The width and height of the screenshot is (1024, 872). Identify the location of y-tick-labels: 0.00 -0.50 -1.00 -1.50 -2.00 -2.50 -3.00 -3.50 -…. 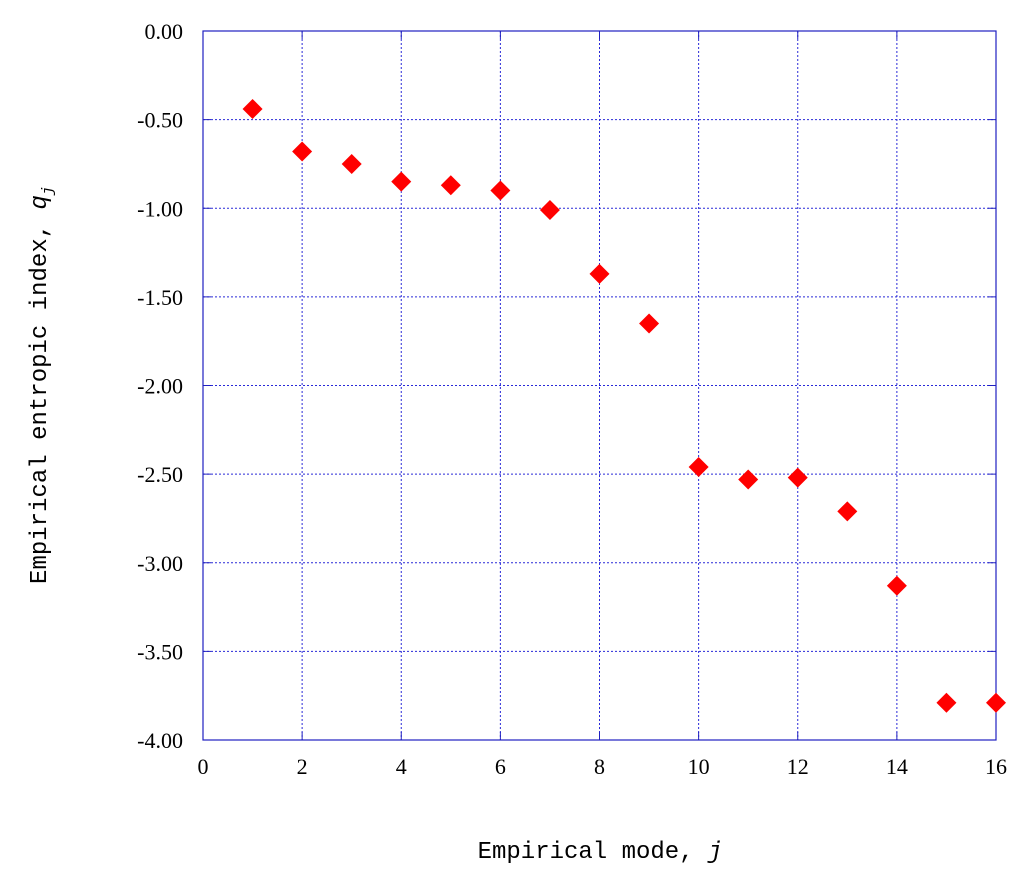
(160, 386).